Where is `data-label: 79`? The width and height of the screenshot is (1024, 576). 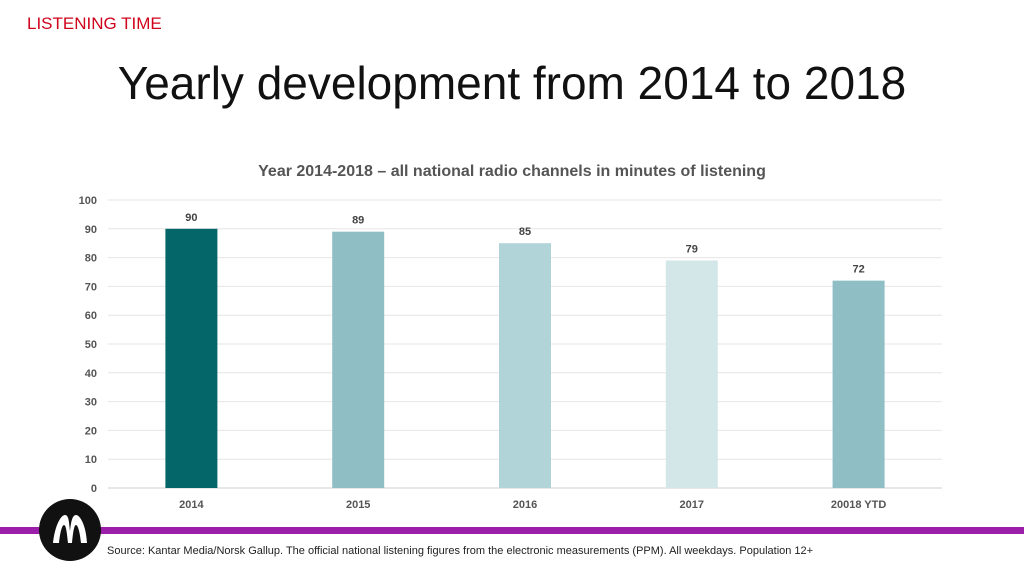 data-label: 79 is located at coordinates (692, 249).